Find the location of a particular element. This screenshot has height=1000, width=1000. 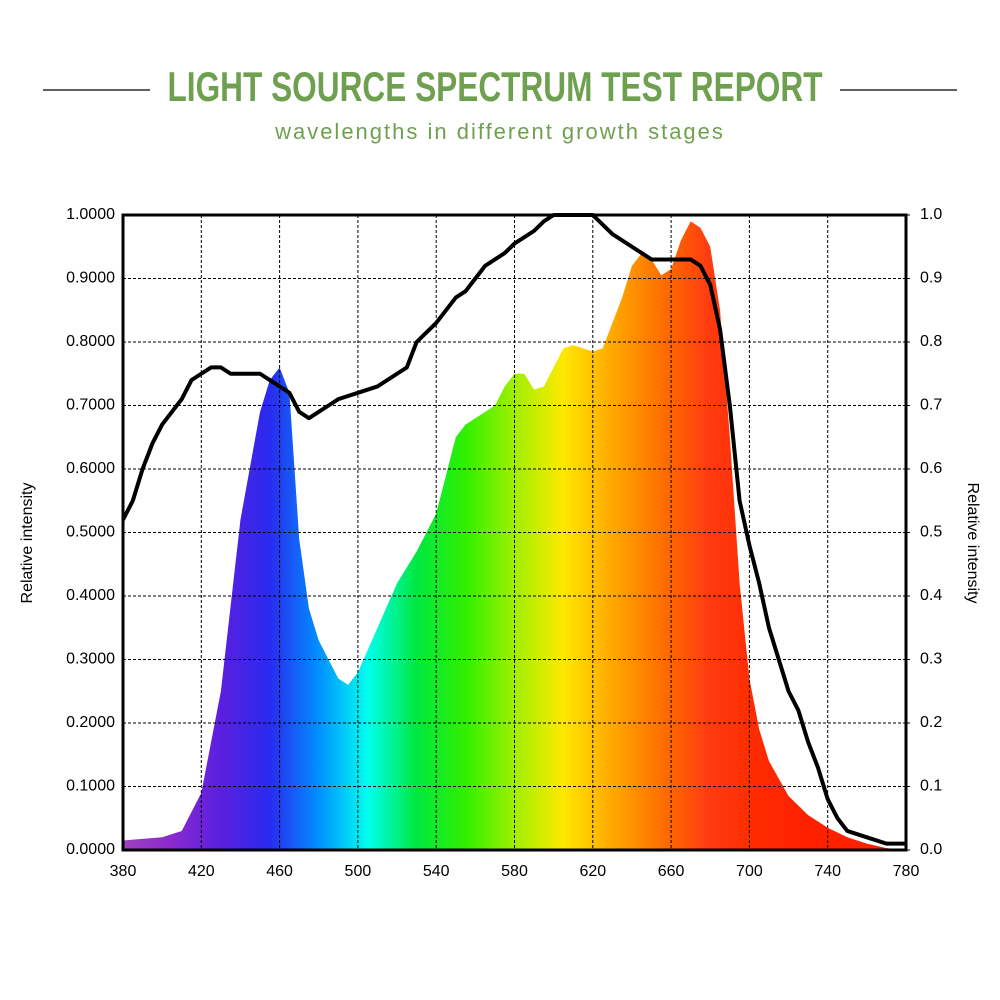

chart-subtitle: wavelengths in different growth stages is located at coordinates (499, 131).